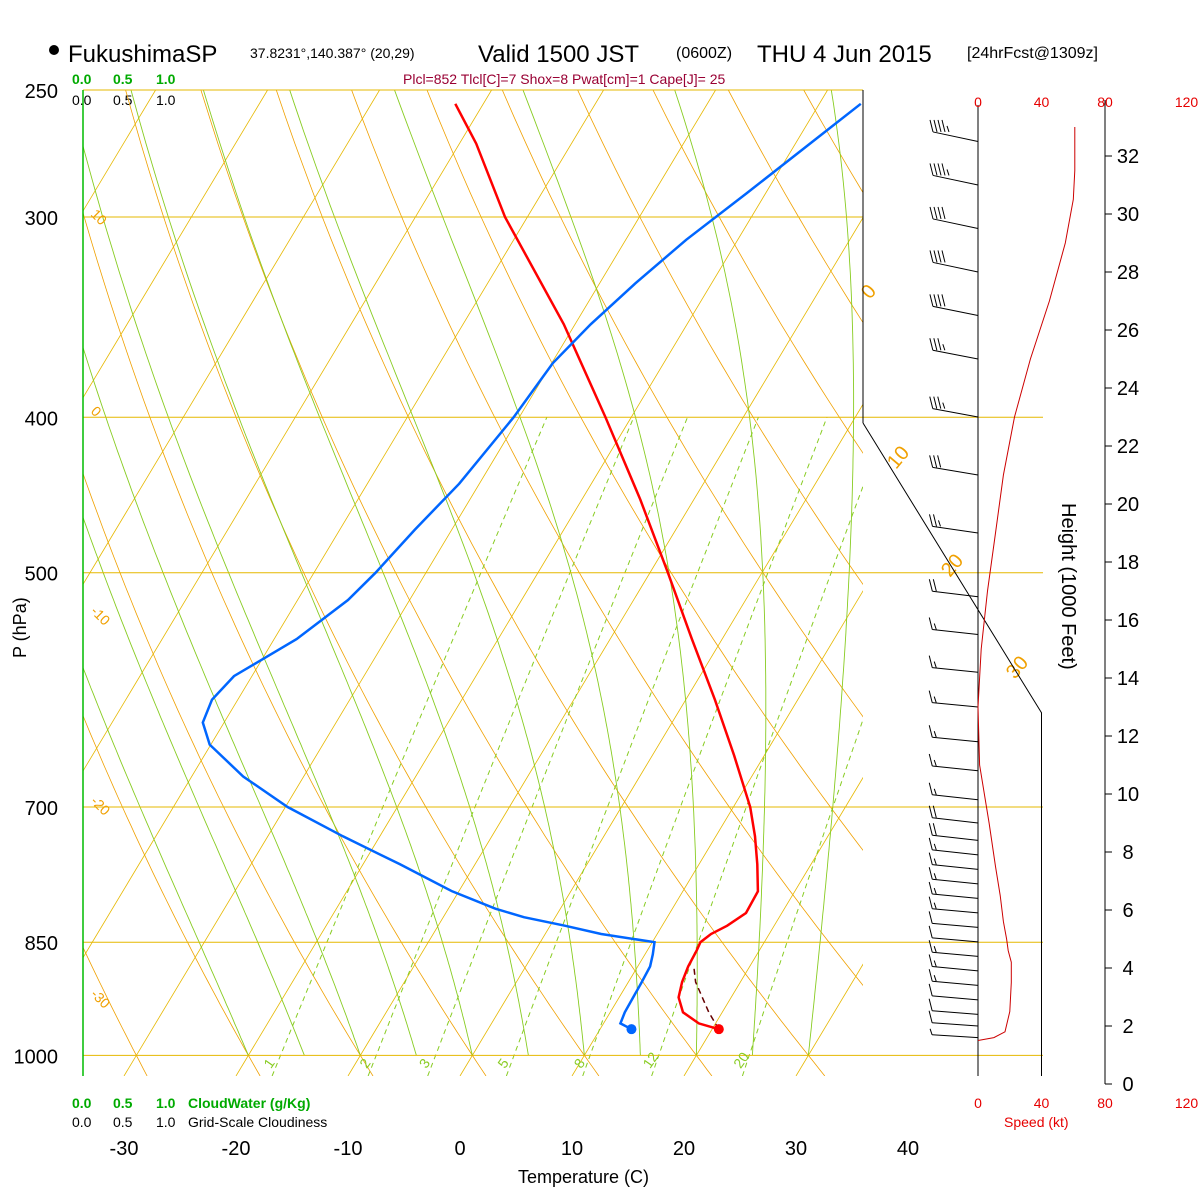 The image size is (1200, 1200). What do you see at coordinates (142, 54) in the screenshot?
I see `station-name: FukushimaSP` at bounding box center [142, 54].